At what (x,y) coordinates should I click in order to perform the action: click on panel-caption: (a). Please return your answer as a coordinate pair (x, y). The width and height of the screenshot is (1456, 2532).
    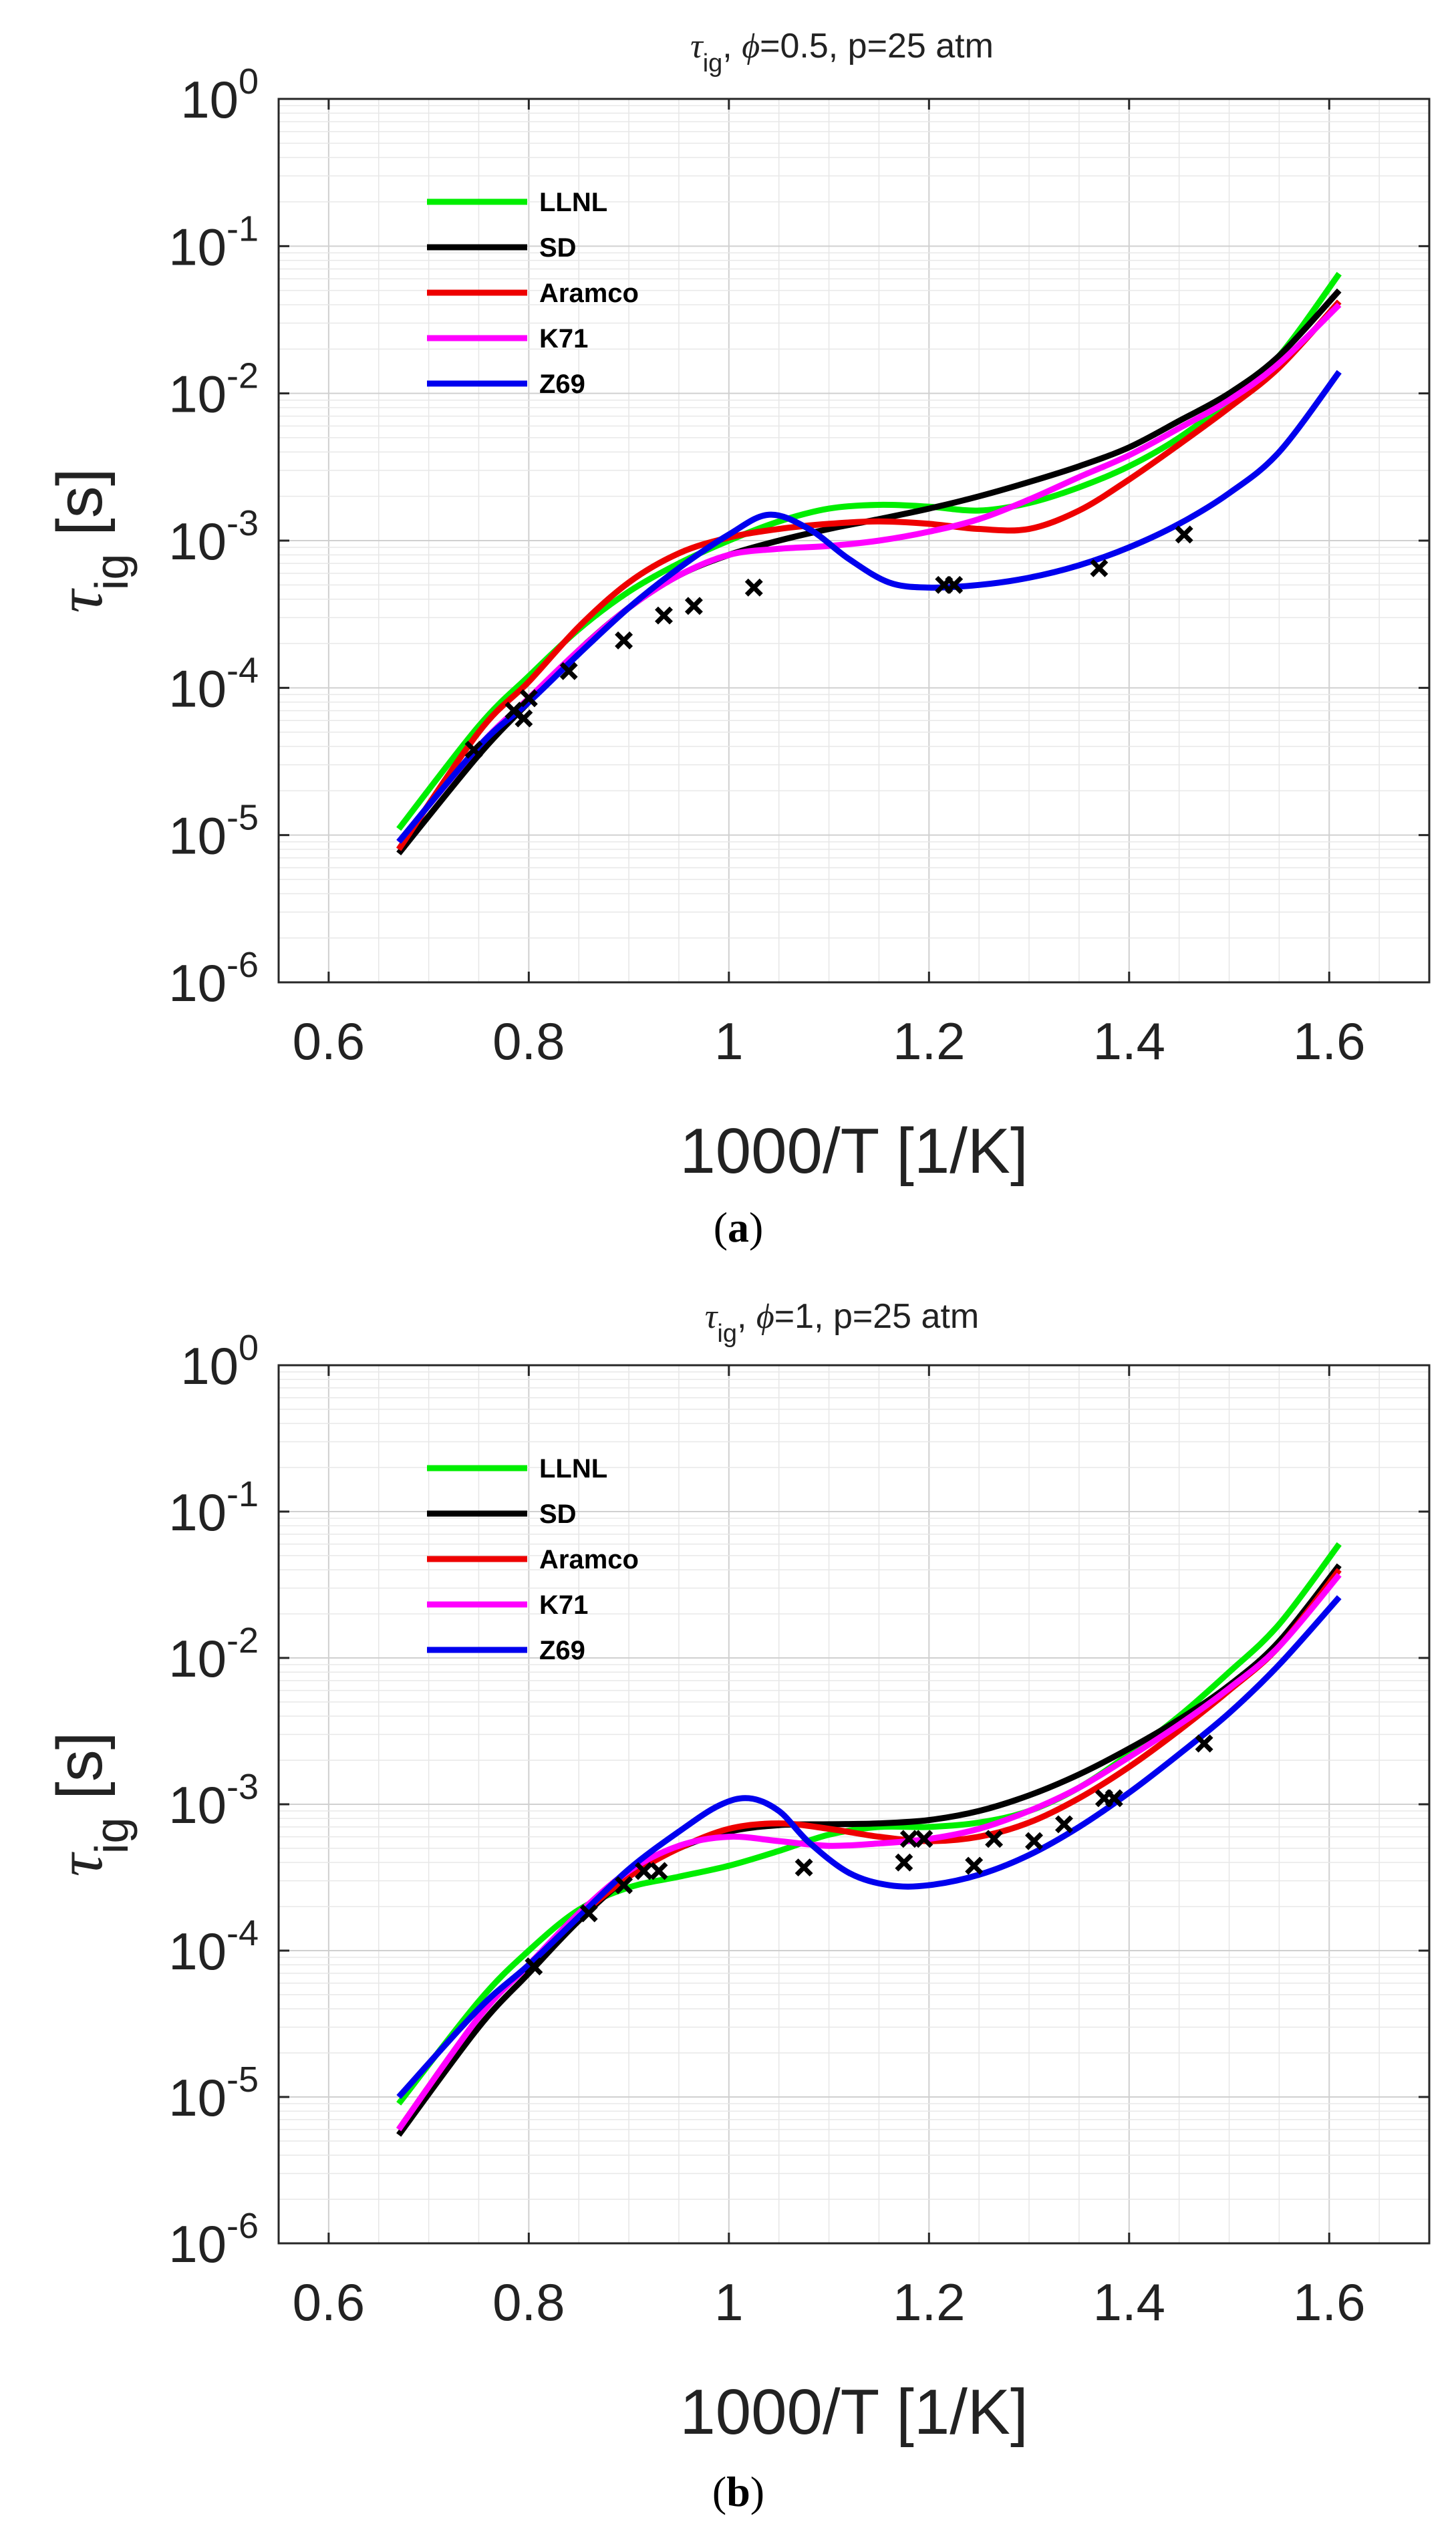
    Looking at the image, I should click on (739, 1227).